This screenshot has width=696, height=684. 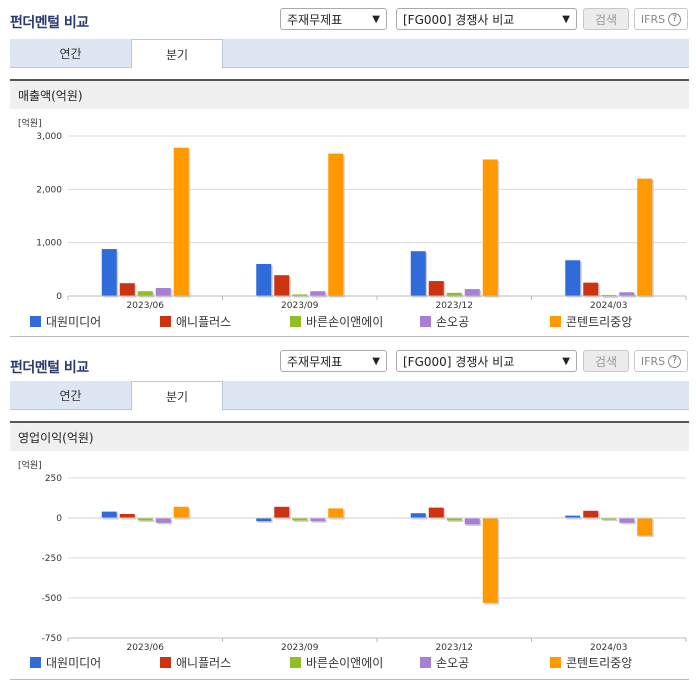 I want to click on compare-select-value: [FG000] 경쟁사 비교, so click(x=459, y=361).